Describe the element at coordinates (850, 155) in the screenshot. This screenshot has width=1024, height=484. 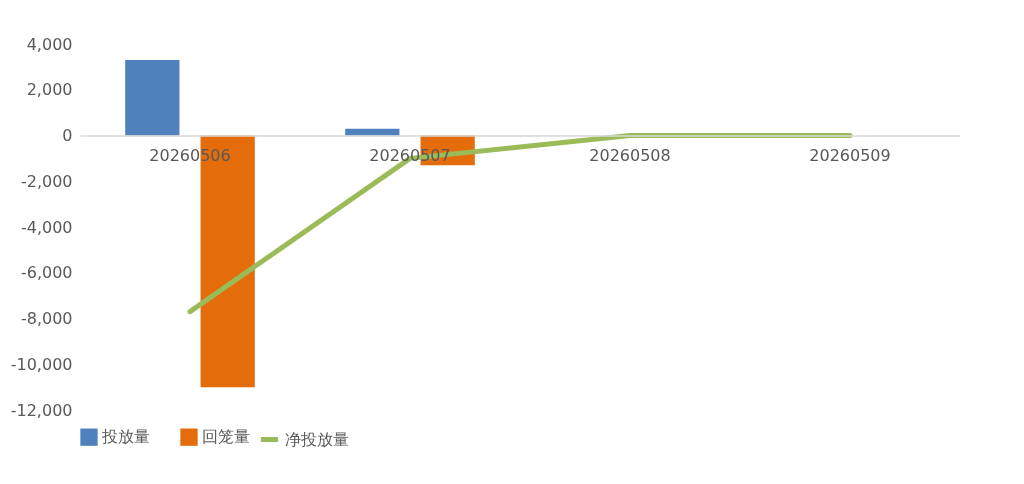
I see `x-tick-label: 20260509` at that location.